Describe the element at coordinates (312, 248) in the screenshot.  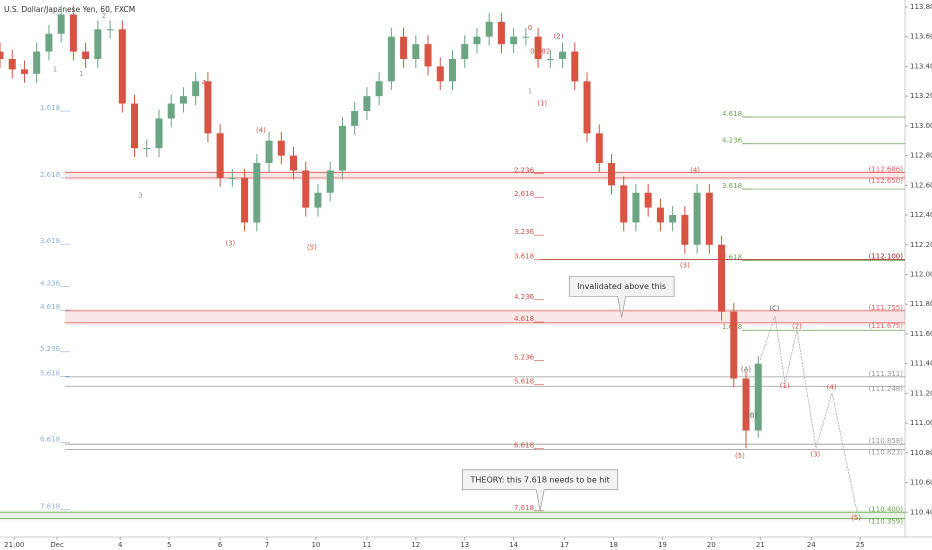
I see `wave-label: (5)` at that location.